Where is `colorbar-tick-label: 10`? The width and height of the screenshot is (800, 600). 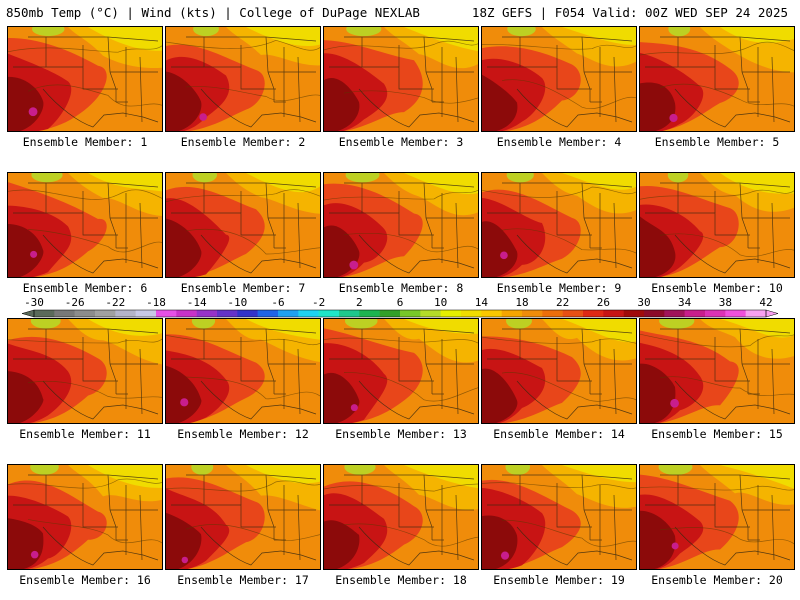 colorbar-tick-label: 10 is located at coordinates (440, 302).